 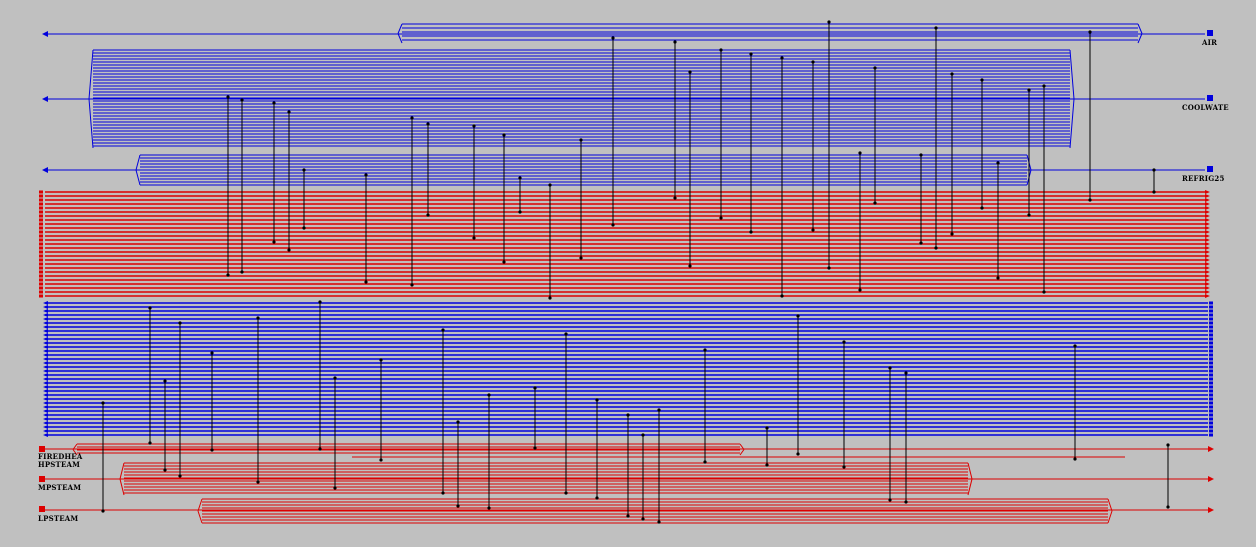 What do you see at coordinates (42, 509) in the screenshot?
I see `lp-steam-source-square` at bounding box center [42, 509].